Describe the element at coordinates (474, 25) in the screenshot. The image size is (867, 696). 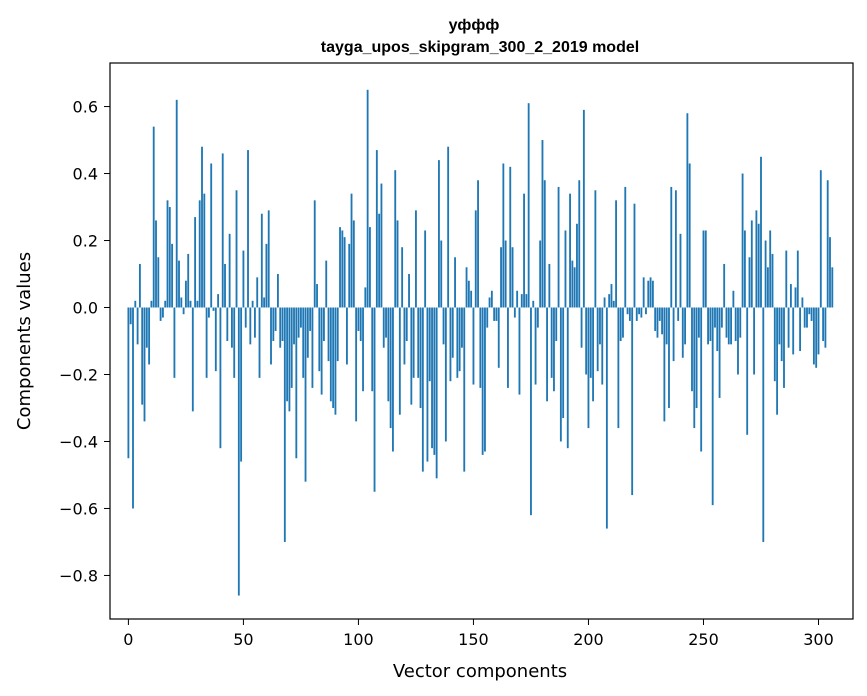
I see `chart-title: уффф` at that location.